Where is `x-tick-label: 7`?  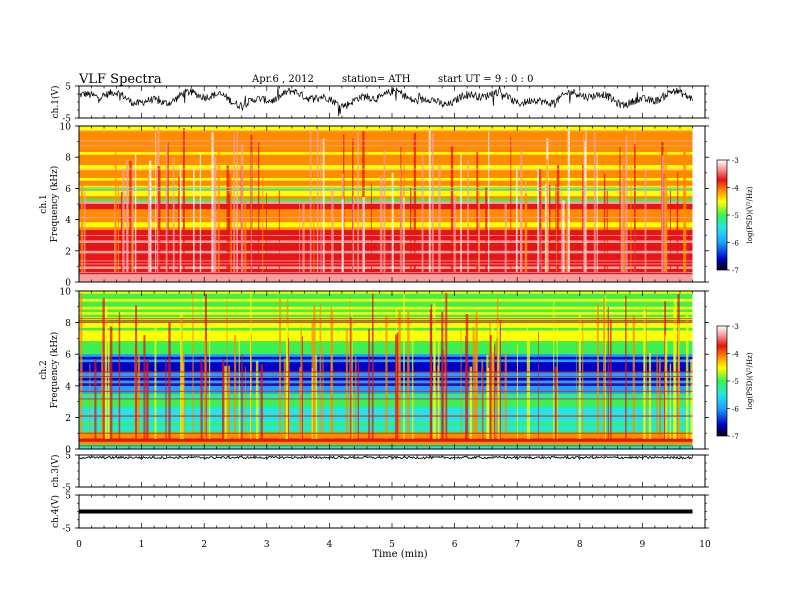 x-tick-label: 7 is located at coordinates (517, 545).